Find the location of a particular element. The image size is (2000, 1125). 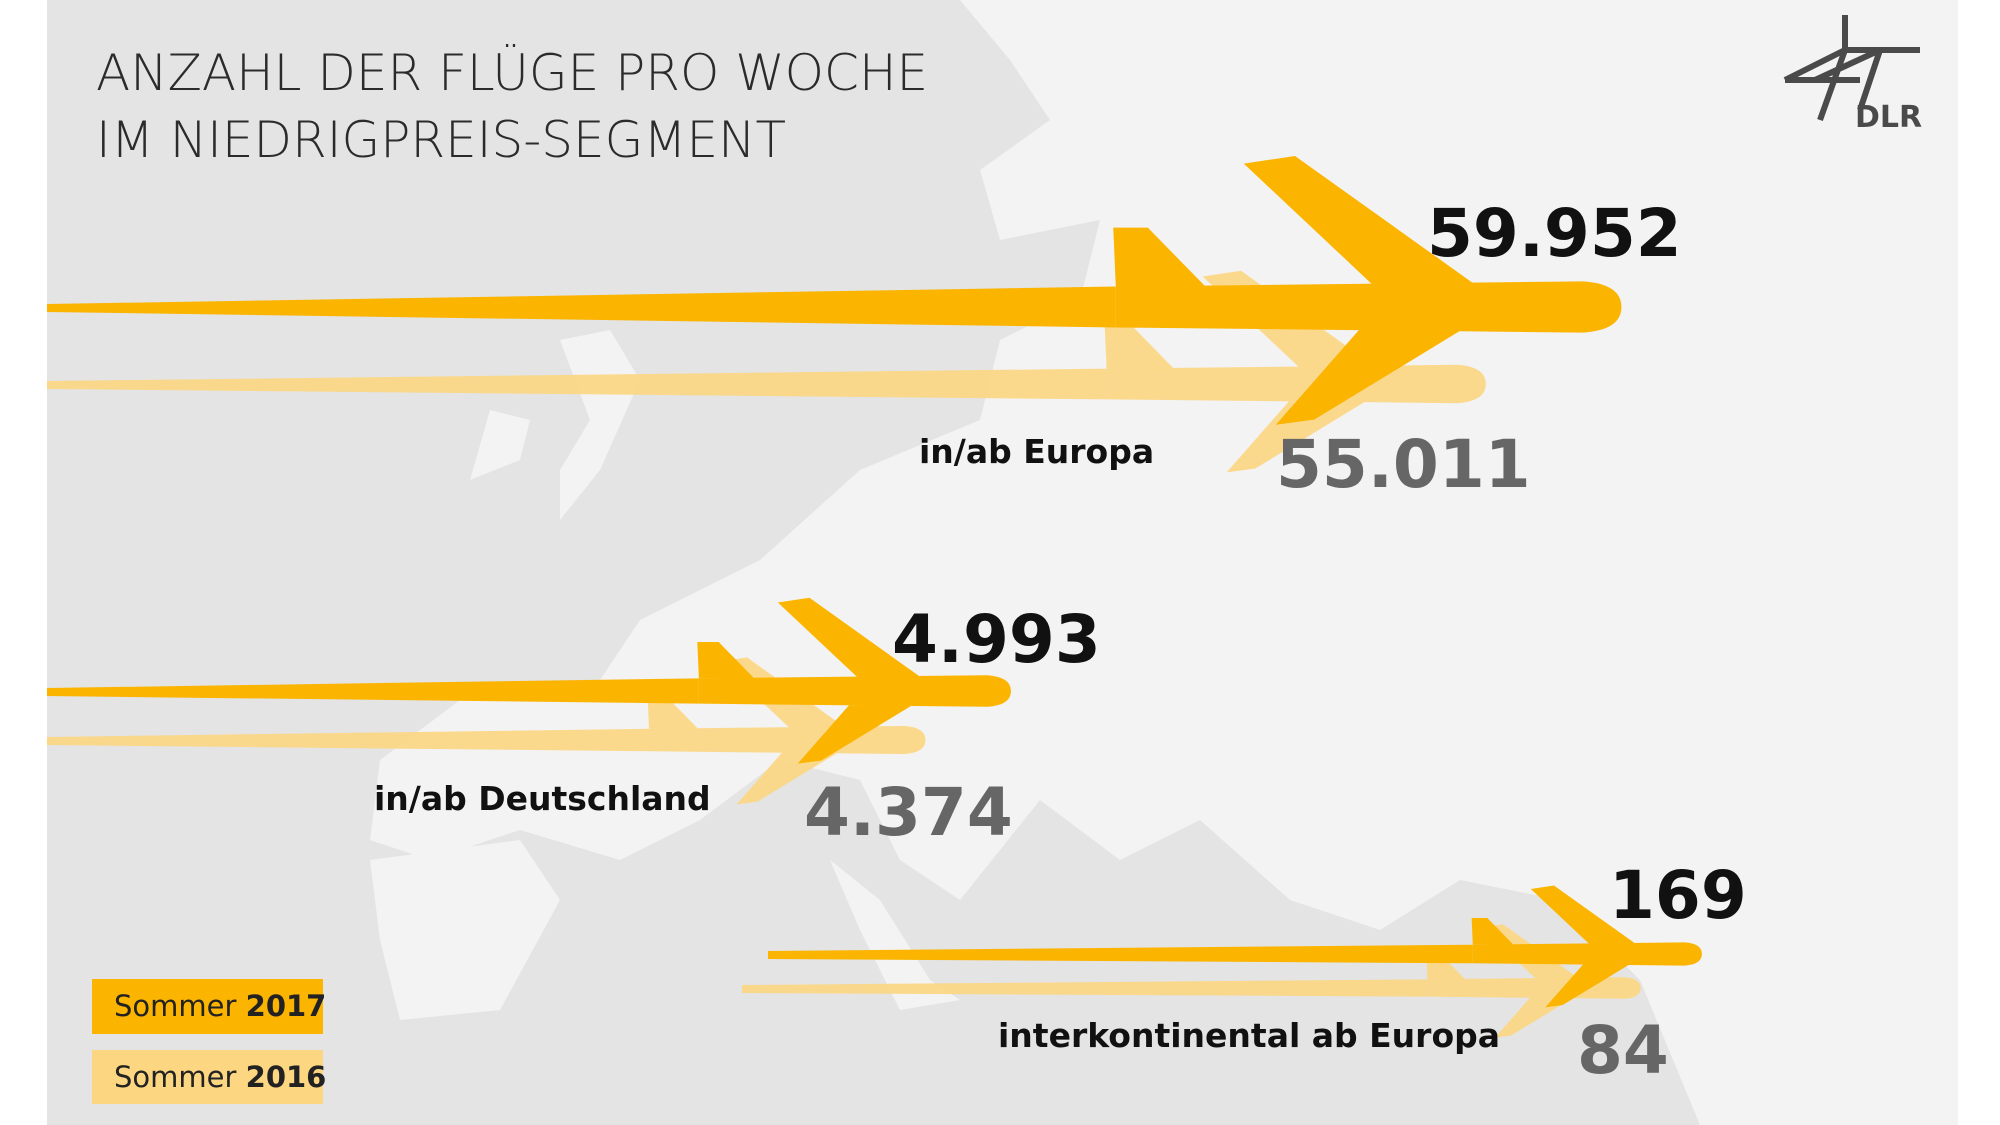

legend-year: 2017 is located at coordinates (286, 1006).